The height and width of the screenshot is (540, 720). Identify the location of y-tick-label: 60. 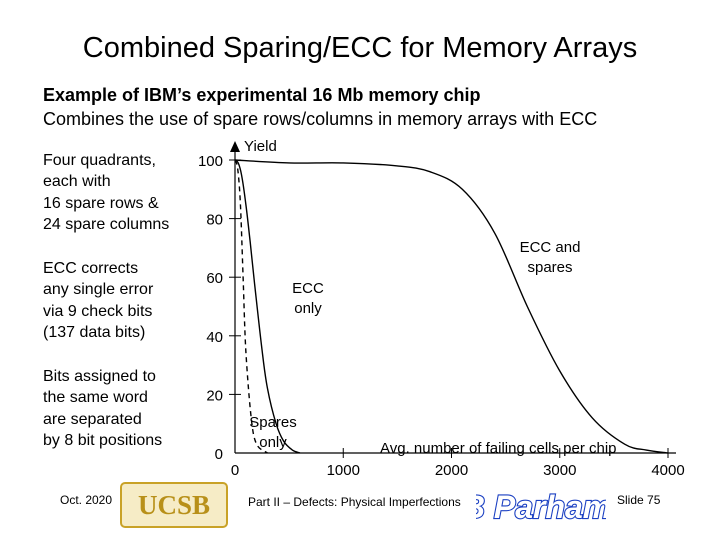
(214, 278).